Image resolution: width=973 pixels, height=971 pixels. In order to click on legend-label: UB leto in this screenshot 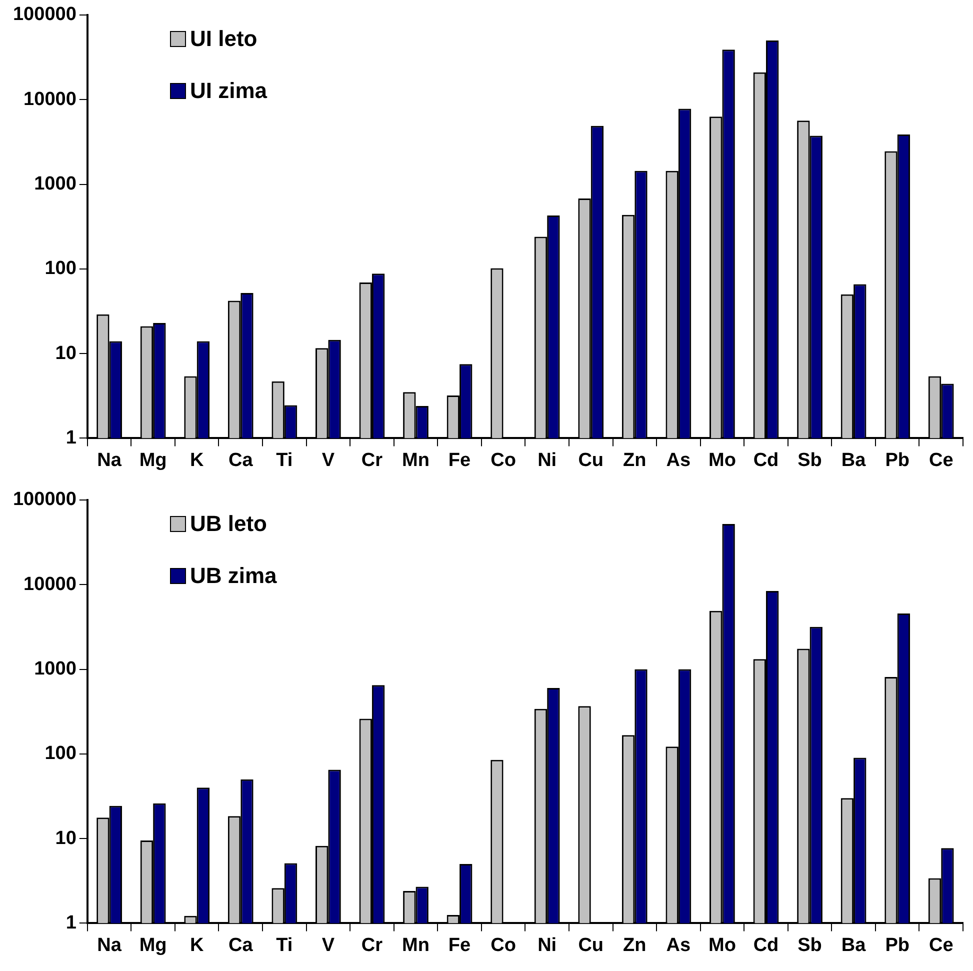, I will do `click(228, 524)`.